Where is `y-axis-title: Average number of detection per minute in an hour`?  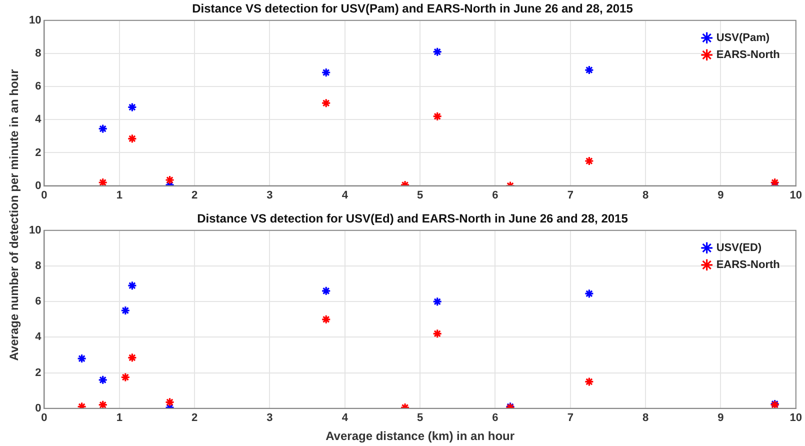
y-axis-title: Average number of detection per minute in an hour is located at coordinates (14, 215).